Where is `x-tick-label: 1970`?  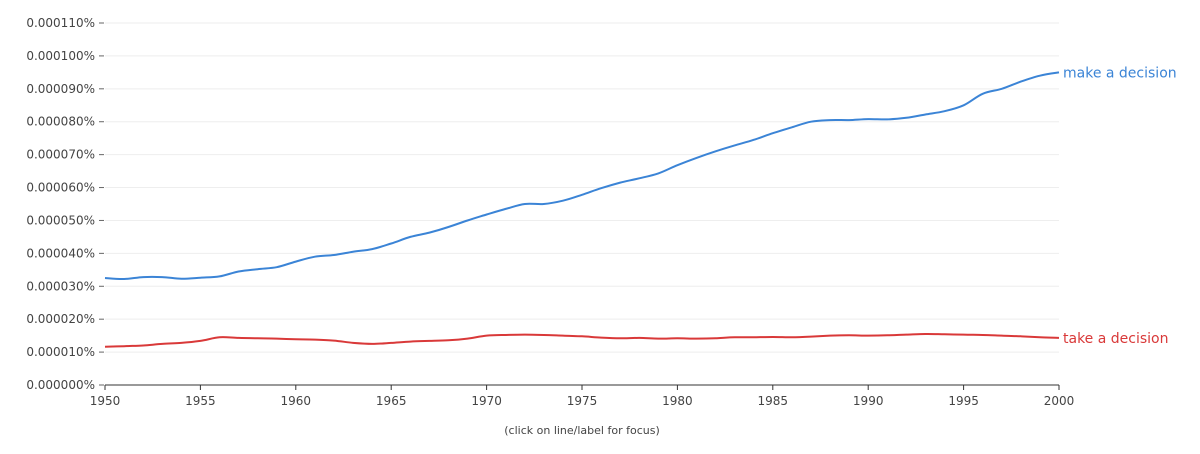
x-tick-label: 1970 is located at coordinates (486, 401).